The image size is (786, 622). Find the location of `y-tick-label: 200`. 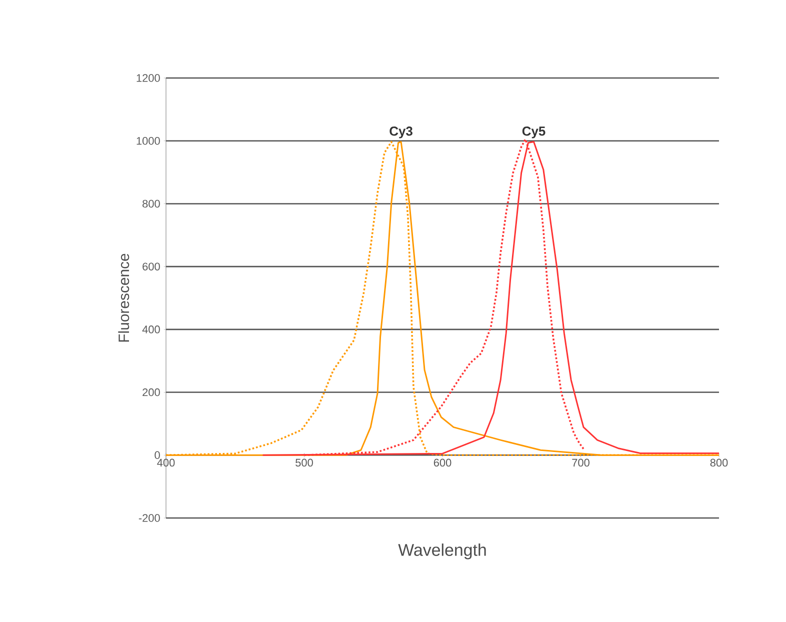

y-tick-label: 200 is located at coordinates (151, 392).